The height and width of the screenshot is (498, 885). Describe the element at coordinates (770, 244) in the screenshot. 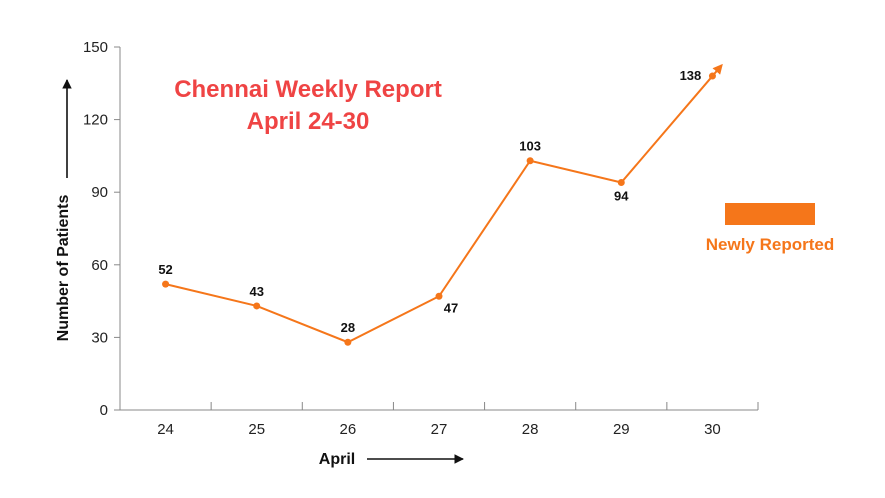

I see `legend-label: Newly Reported` at that location.